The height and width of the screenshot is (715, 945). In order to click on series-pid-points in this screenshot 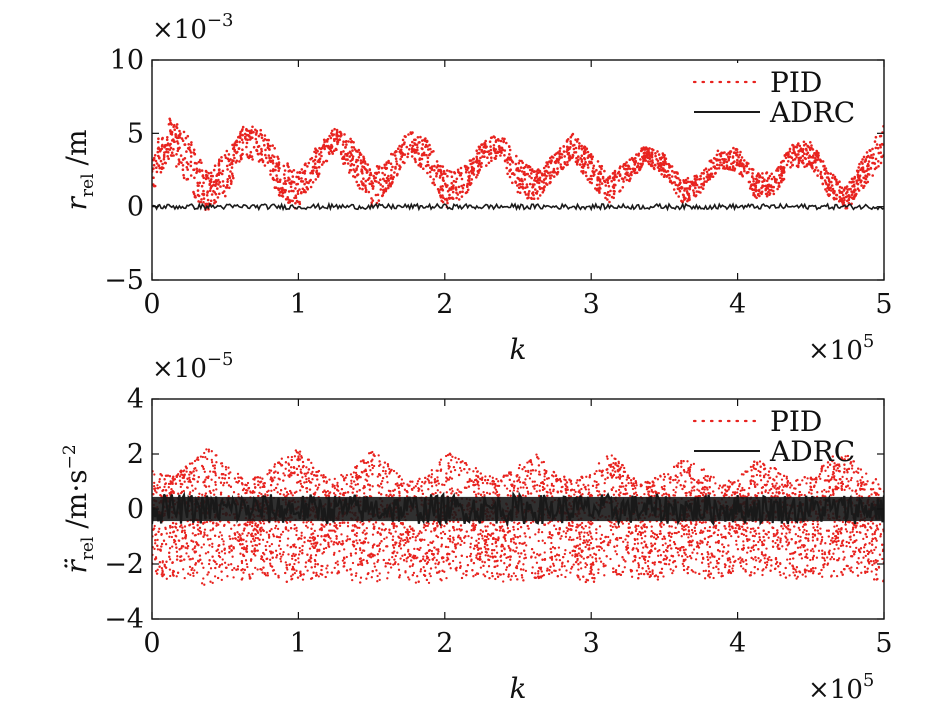, I will do `click(518, 164)`.